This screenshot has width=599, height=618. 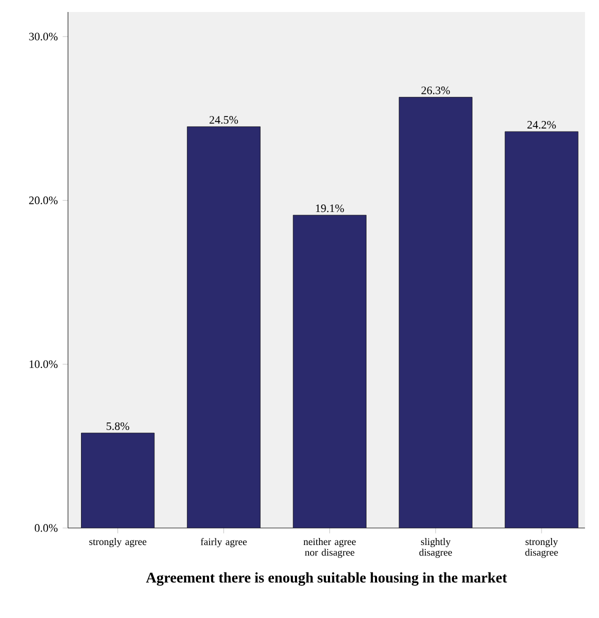 I want to click on x-tick-label: neither agree nor disagree, so click(x=330, y=548).